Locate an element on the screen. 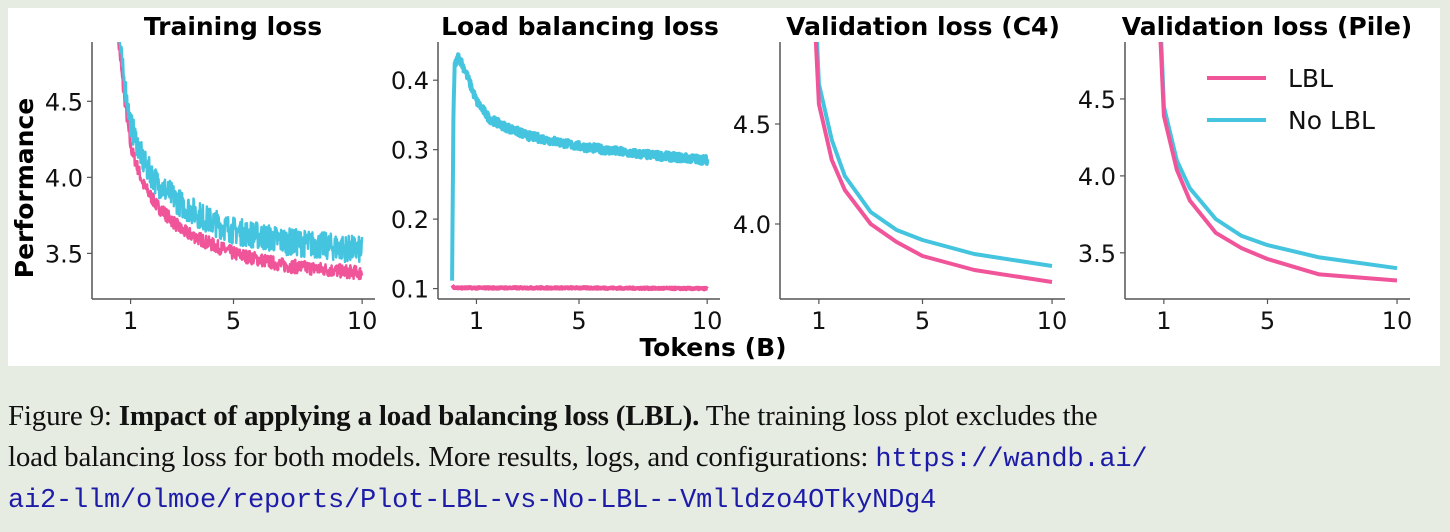 The image size is (1450, 532). y-tick-label: 0.4 is located at coordinates (410, 81).